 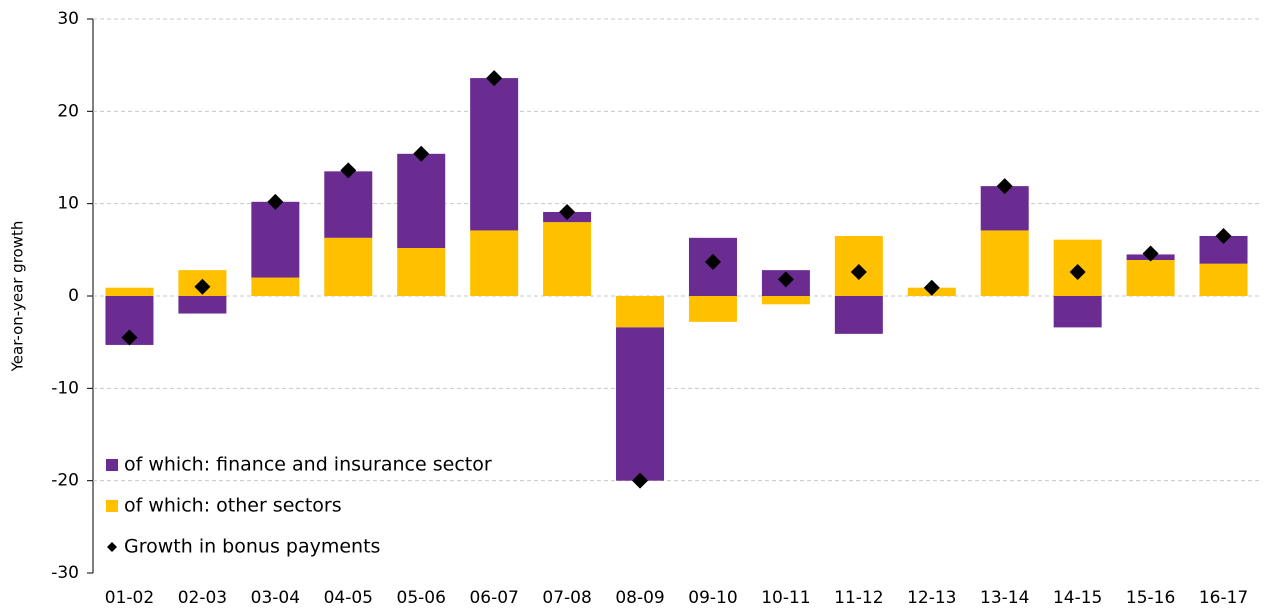 I want to click on legend-label: of which: other sectors, so click(x=233, y=506).